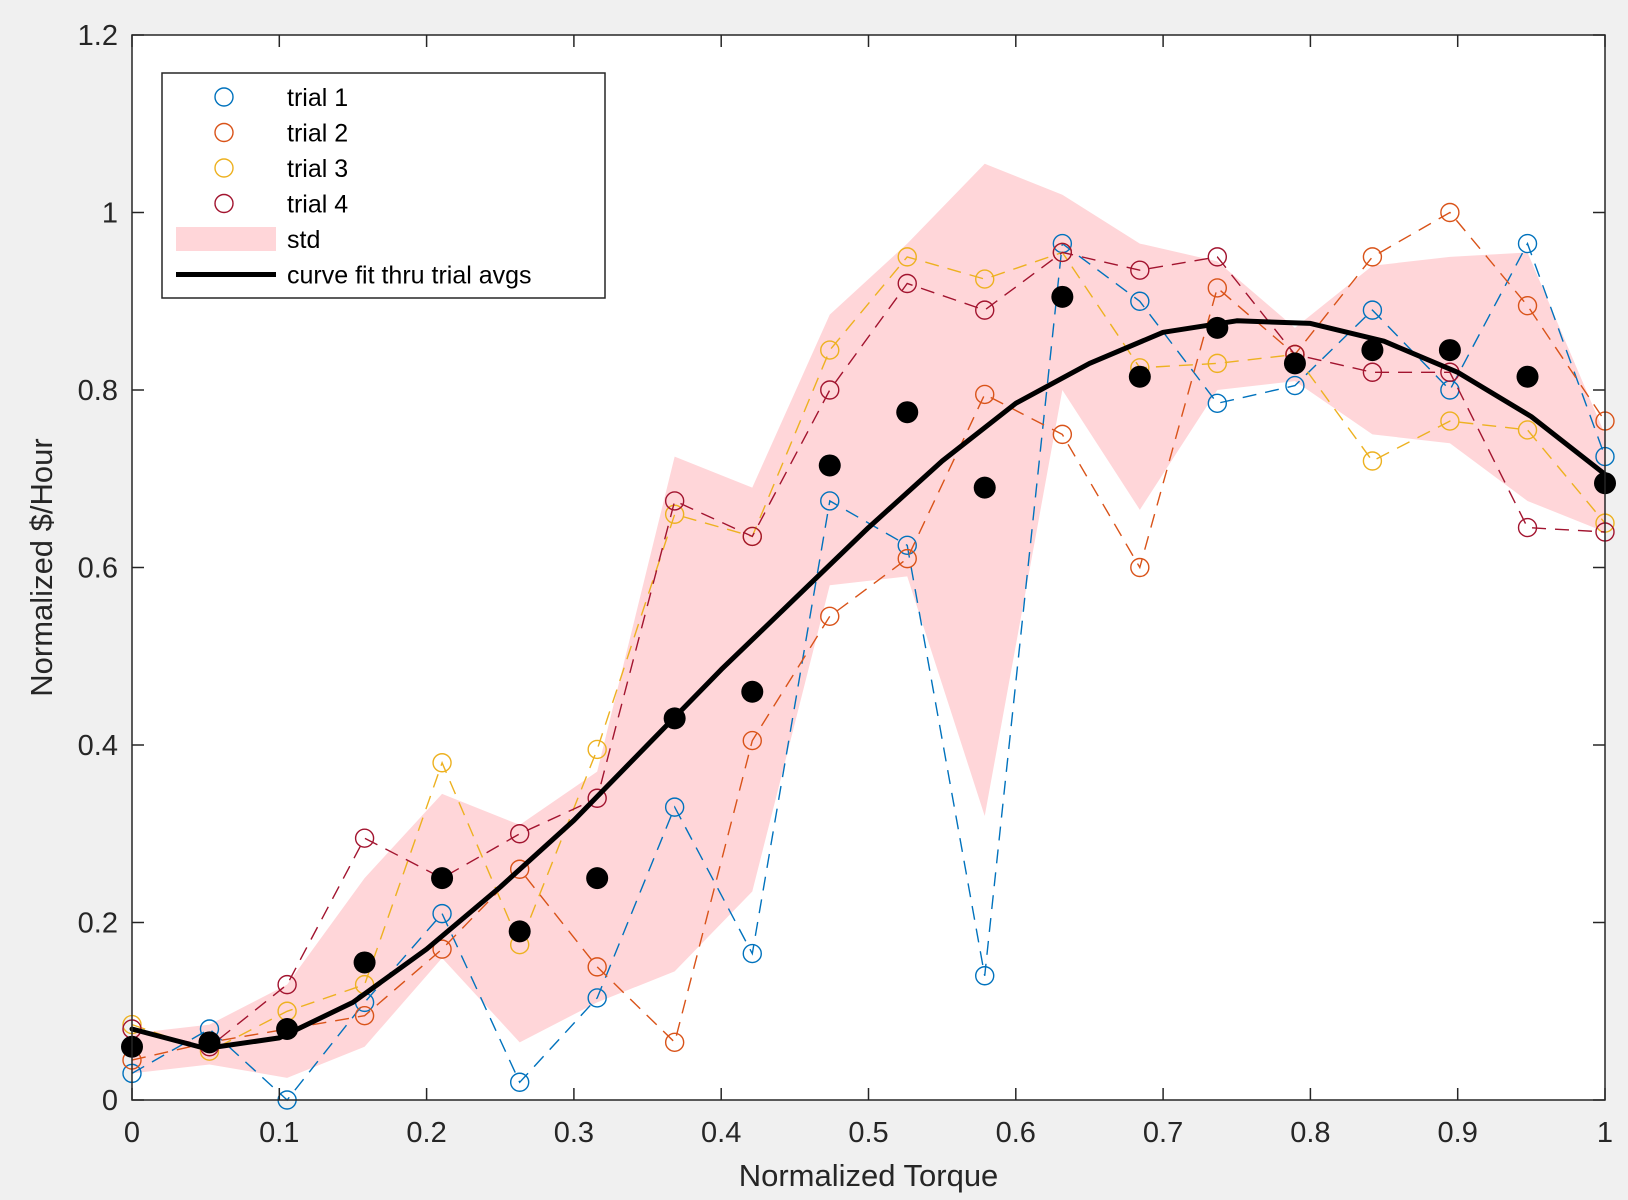  Describe the element at coordinates (317, 98) in the screenshot. I see `legend-label: trial 1` at that location.